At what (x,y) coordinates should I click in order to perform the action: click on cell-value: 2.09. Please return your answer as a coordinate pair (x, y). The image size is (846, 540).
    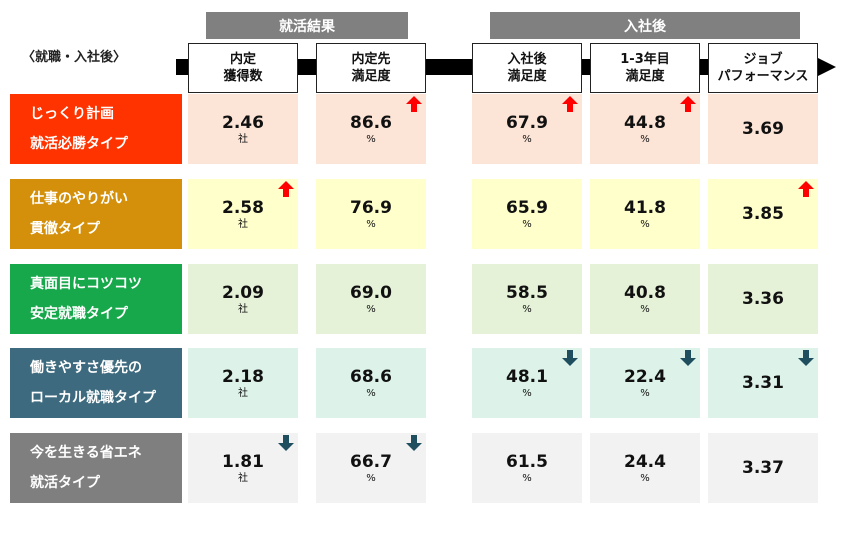
    Looking at the image, I should click on (243, 292).